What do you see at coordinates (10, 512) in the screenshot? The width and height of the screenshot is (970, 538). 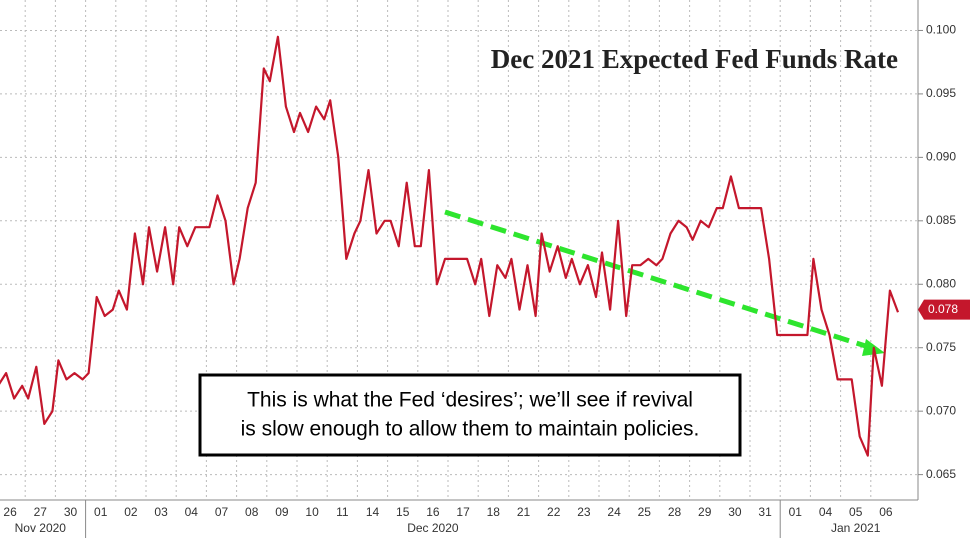 I see `x-tick-label: 26` at bounding box center [10, 512].